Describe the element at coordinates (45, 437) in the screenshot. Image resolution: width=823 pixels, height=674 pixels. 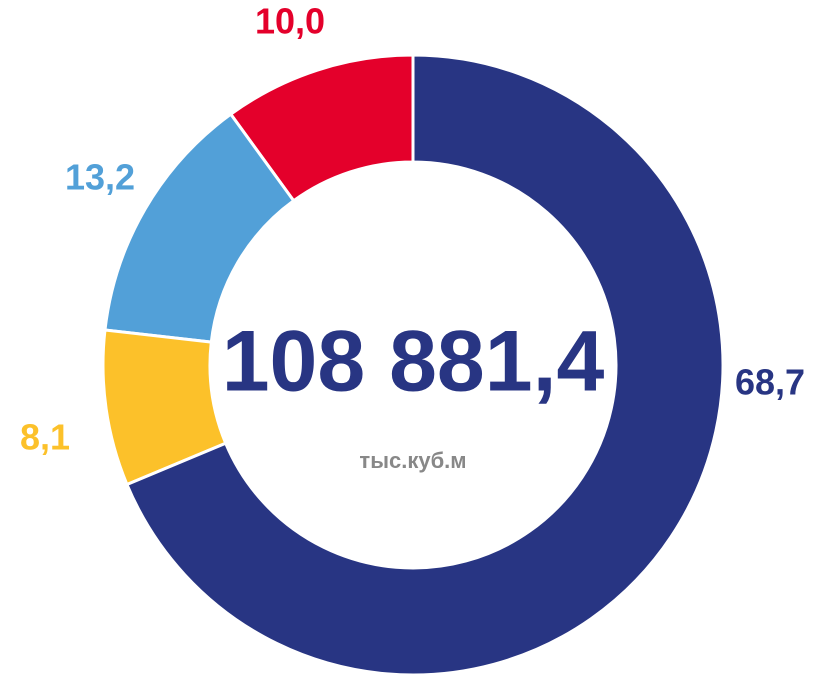
I see `value-label: 8,1` at that location.